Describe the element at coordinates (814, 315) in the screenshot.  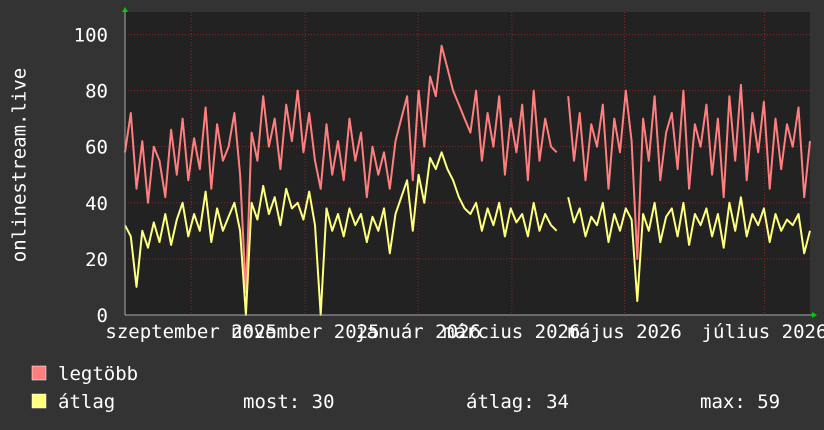
I see `x-arrow` at that location.